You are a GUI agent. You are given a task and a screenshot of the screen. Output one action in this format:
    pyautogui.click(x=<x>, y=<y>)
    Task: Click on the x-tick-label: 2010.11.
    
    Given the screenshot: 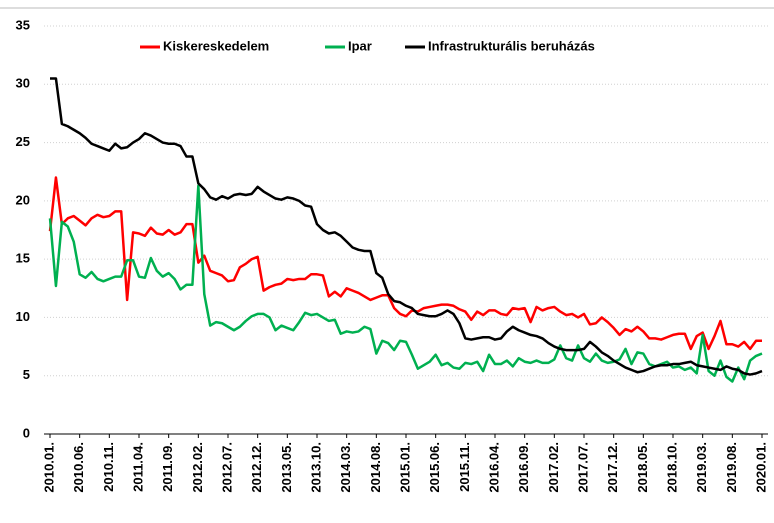 What is the action you would take?
    pyautogui.click(x=108, y=467)
    